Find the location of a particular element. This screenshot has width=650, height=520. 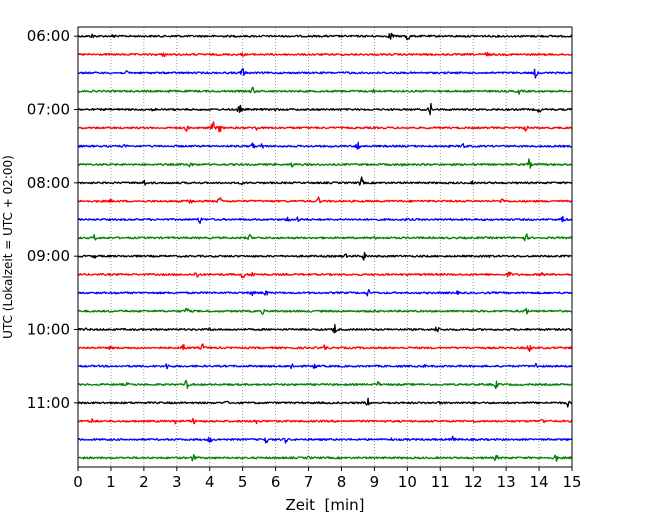

x-tick-label: 5 is located at coordinates (243, 482).